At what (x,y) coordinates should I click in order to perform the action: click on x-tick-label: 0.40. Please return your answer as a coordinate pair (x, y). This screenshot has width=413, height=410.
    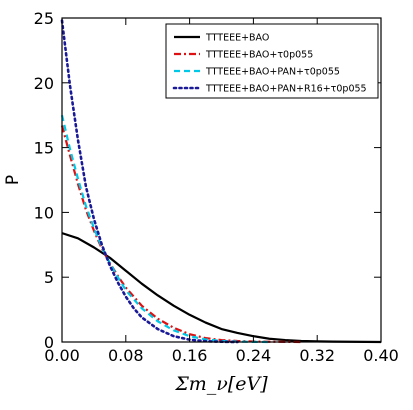
    Looking at the image, I should click on (381, 355).